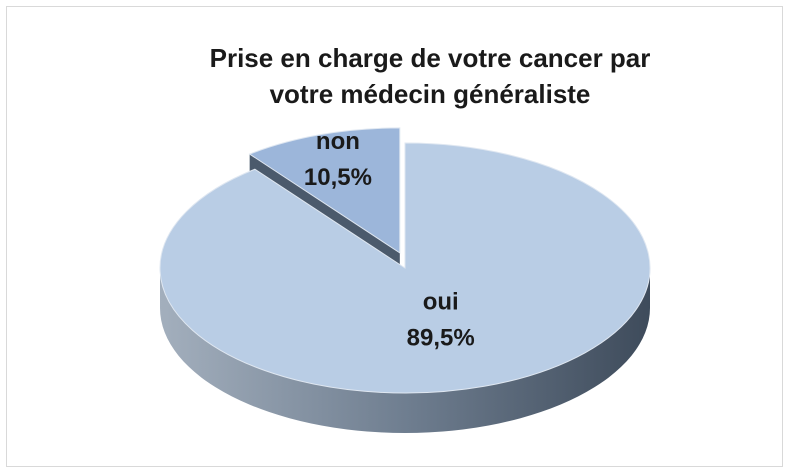 This screenshot has height=473, width=789. Describe the element at coordinates (441, 338) in the screenshot. I see `slice-value-label: 89,5%` at that location.